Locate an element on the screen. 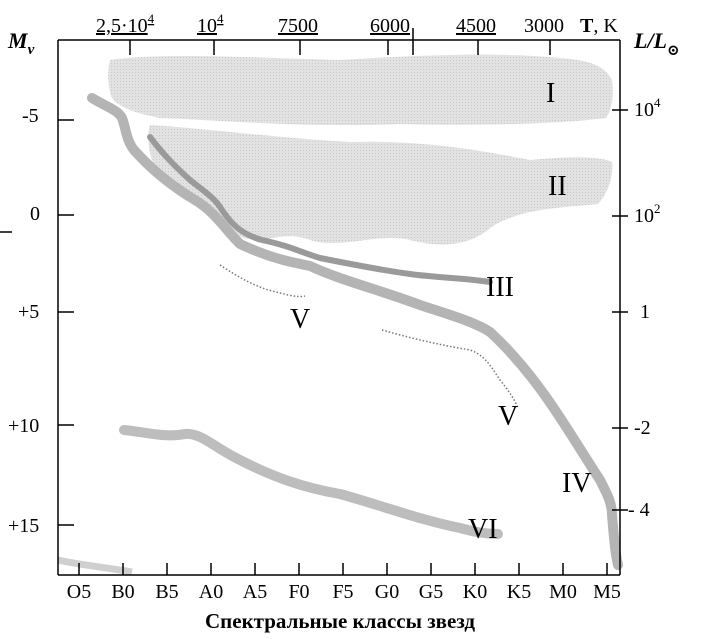 The height and width of the screenshot is (639, 703). class-label-iii: III is located at coordinates (500, 287).